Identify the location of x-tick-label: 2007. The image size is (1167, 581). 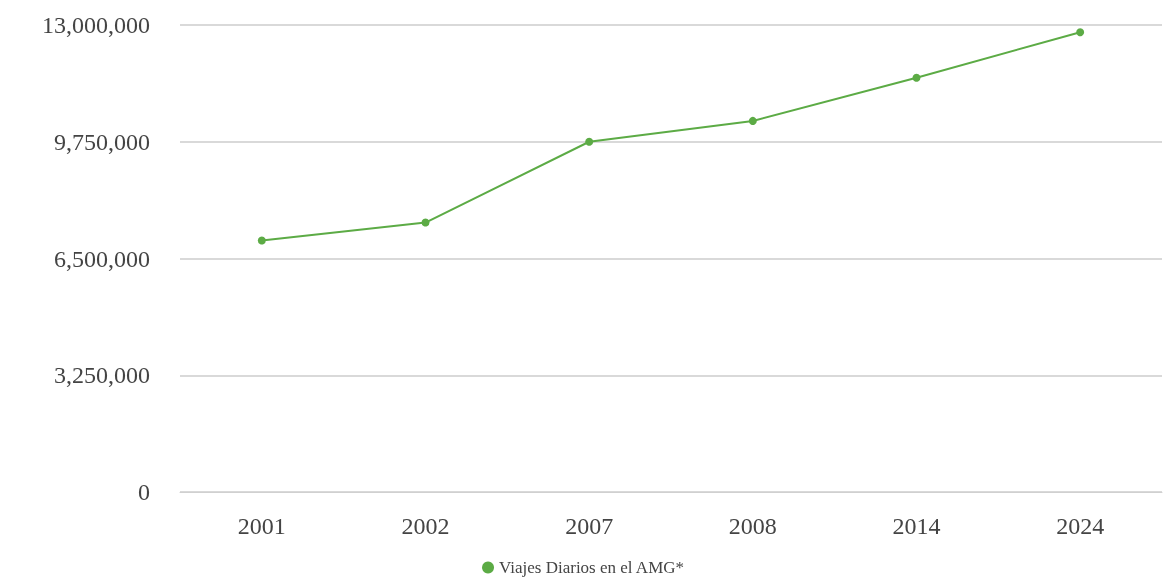
(589, 526).